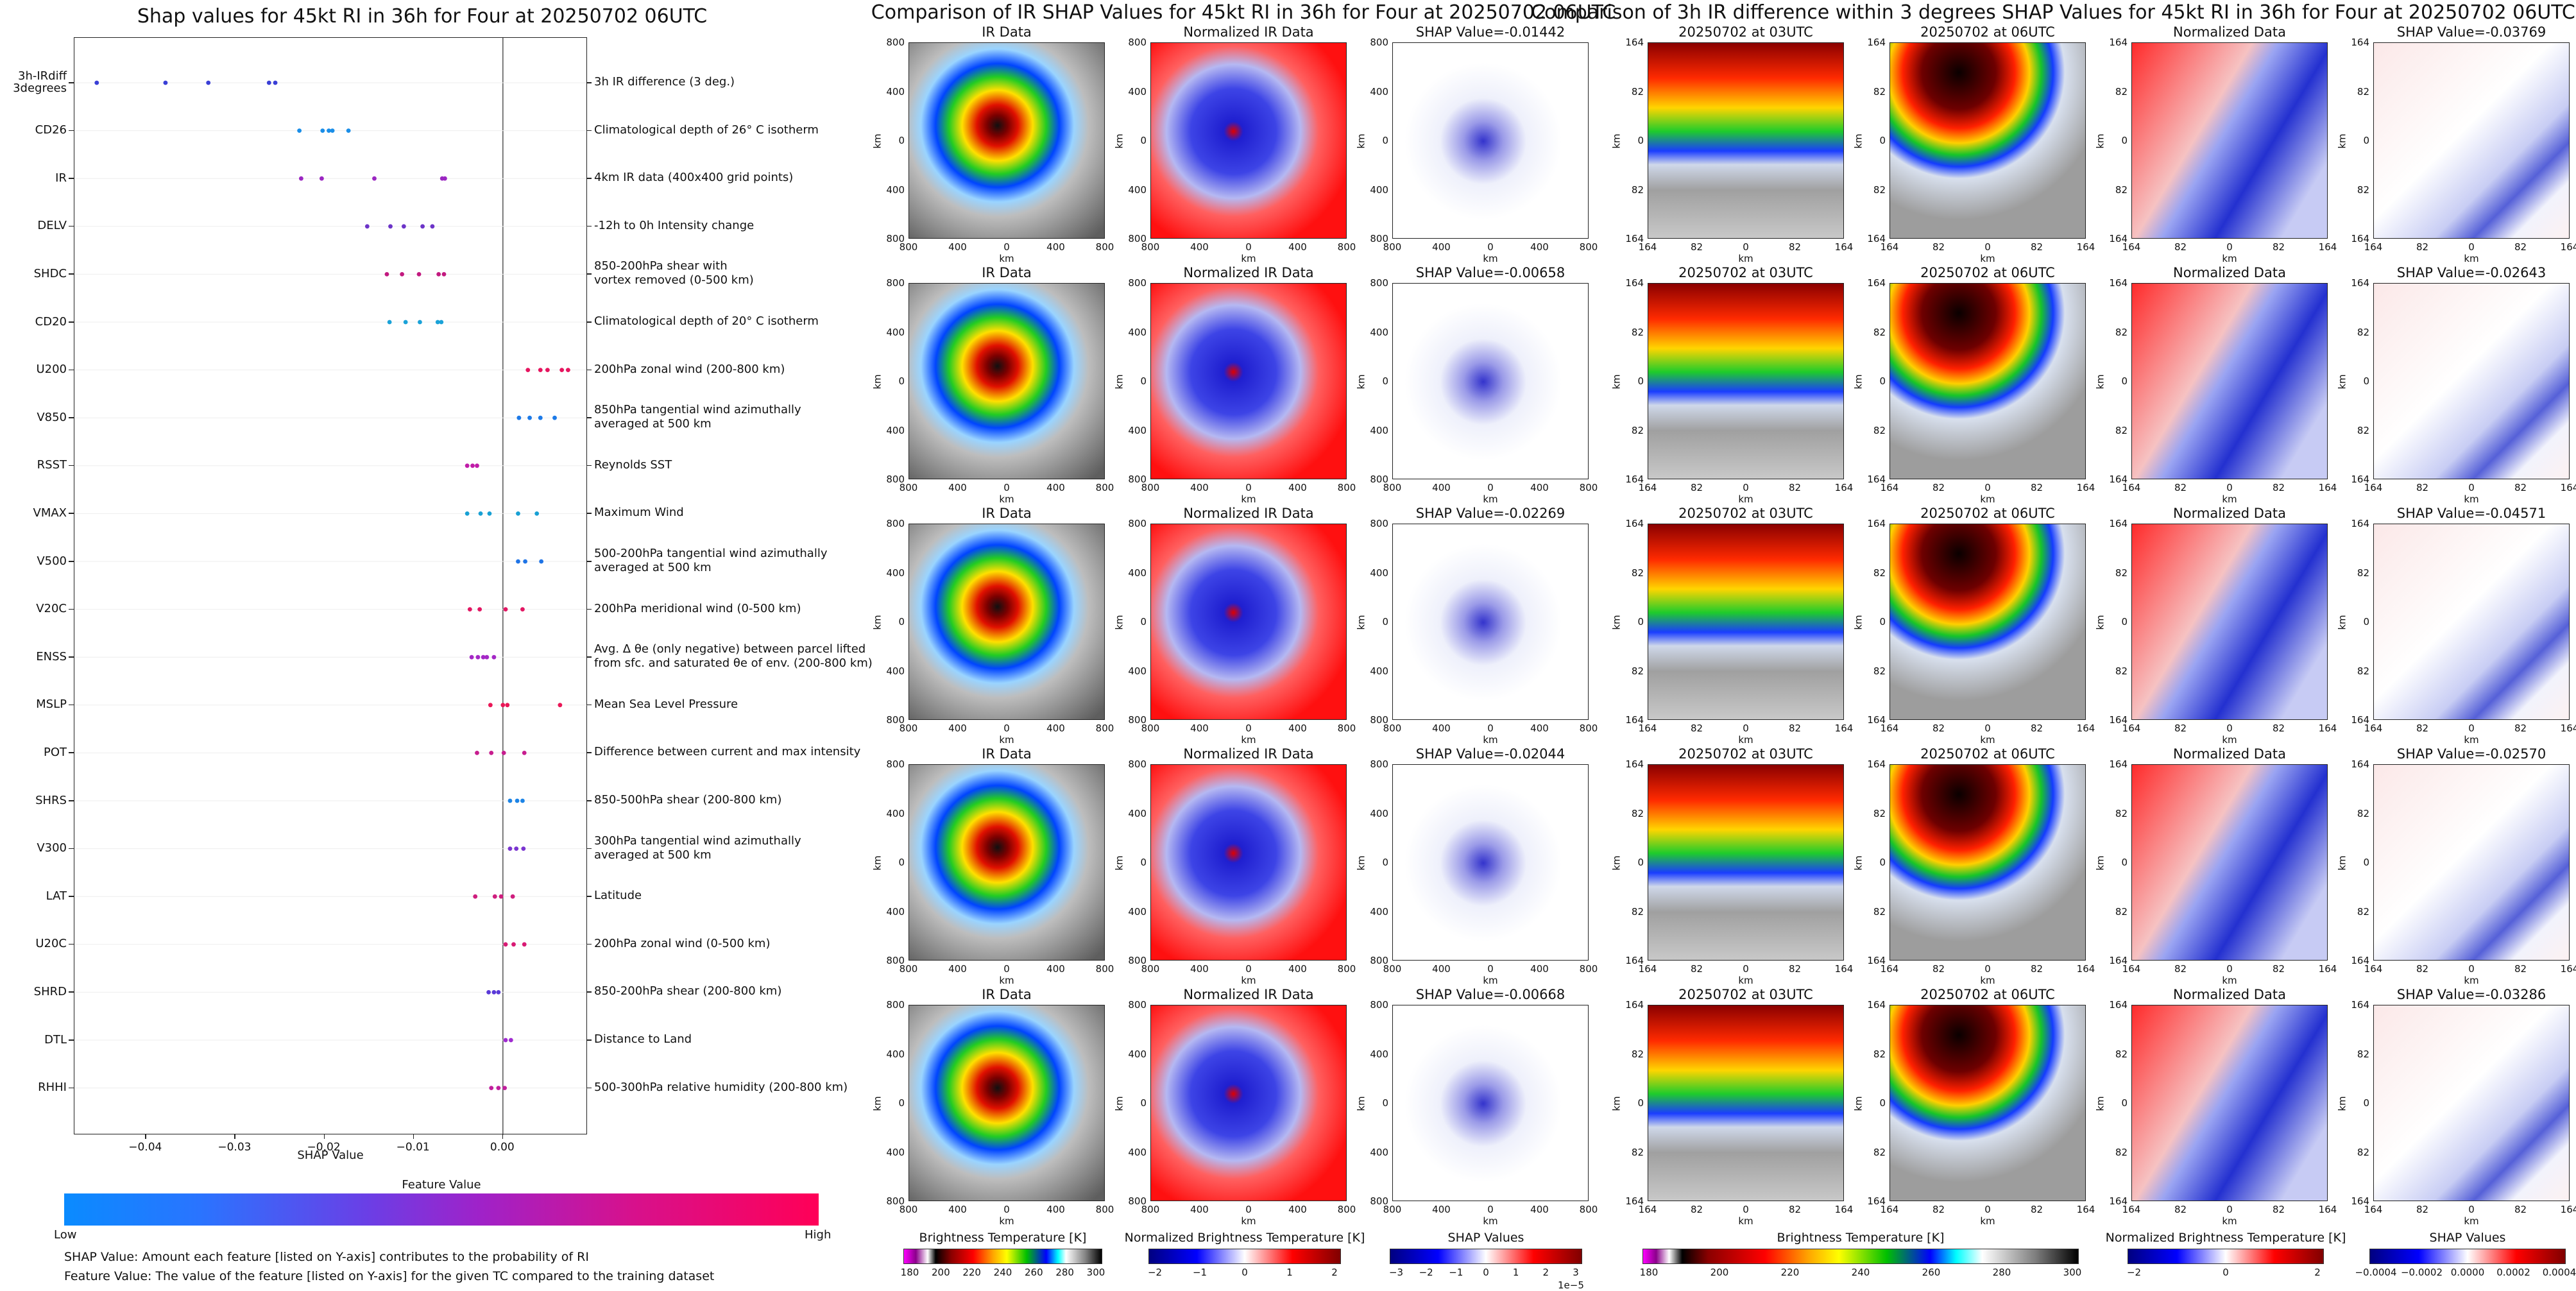  What do you see at coordinates (683, 943) in the screenshot?
I see `feature-description: 200hPa zonal wind (0-500 km)` at bounding box center [683, 943].